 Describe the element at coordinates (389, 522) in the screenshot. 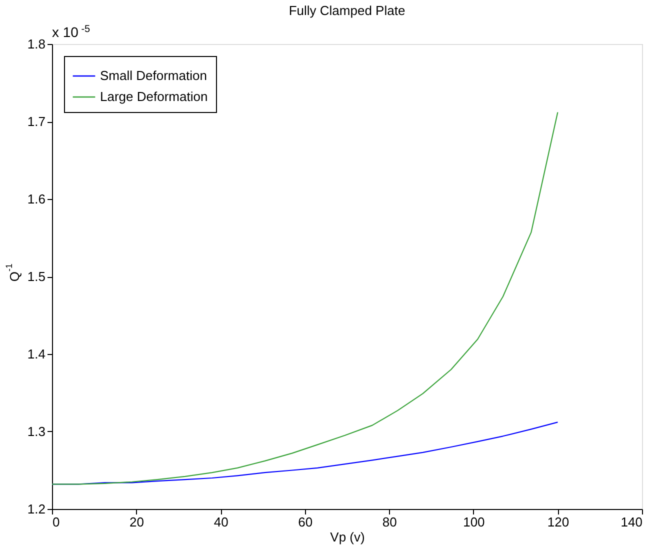

I see `x-tick-label: 80` at that location.